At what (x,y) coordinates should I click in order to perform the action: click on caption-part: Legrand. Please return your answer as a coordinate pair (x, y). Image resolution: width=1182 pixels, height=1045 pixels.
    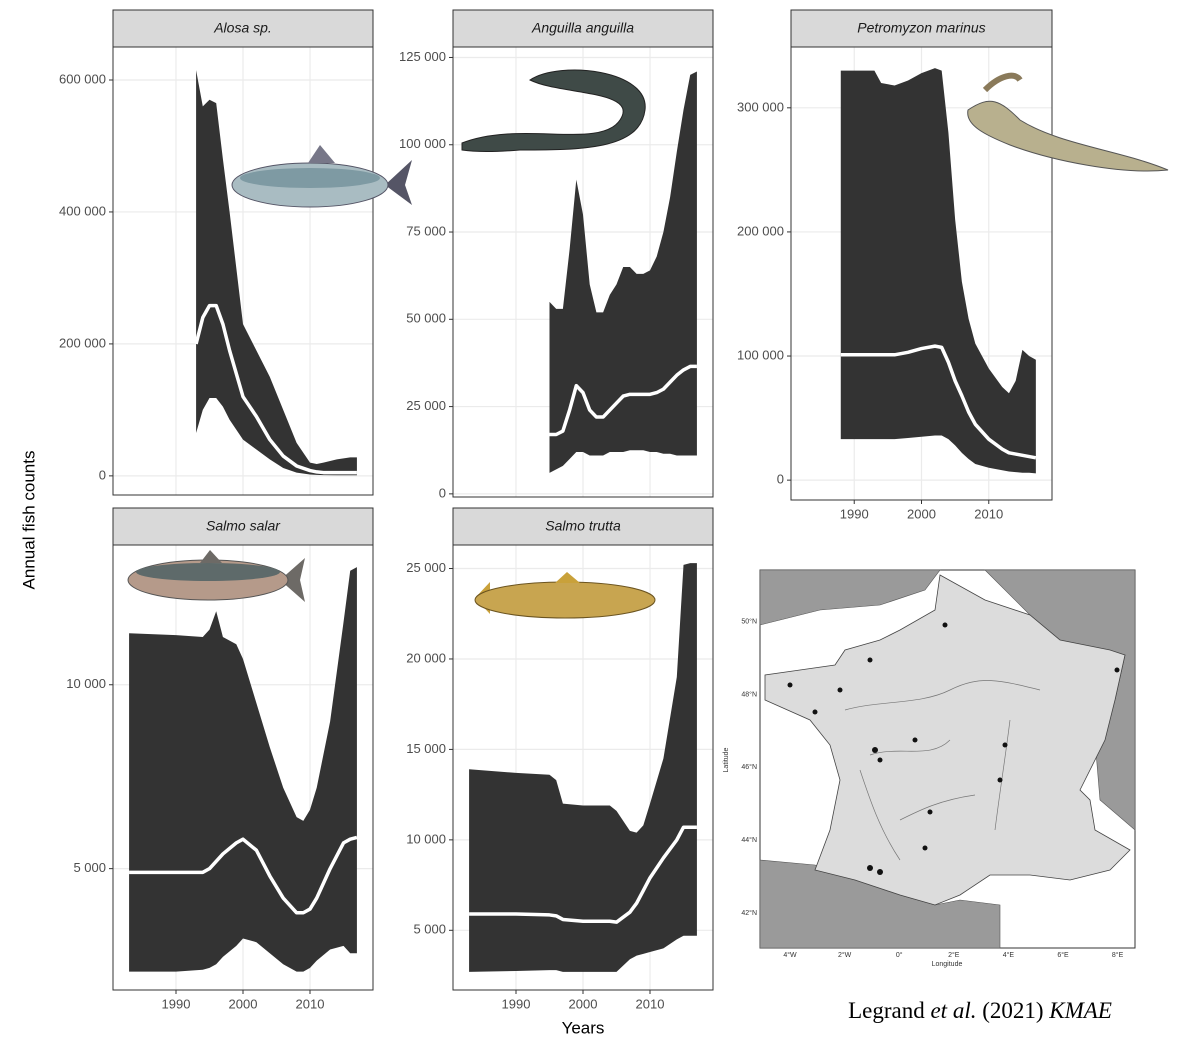
    Looking at the image, I should click on (889, 1010).